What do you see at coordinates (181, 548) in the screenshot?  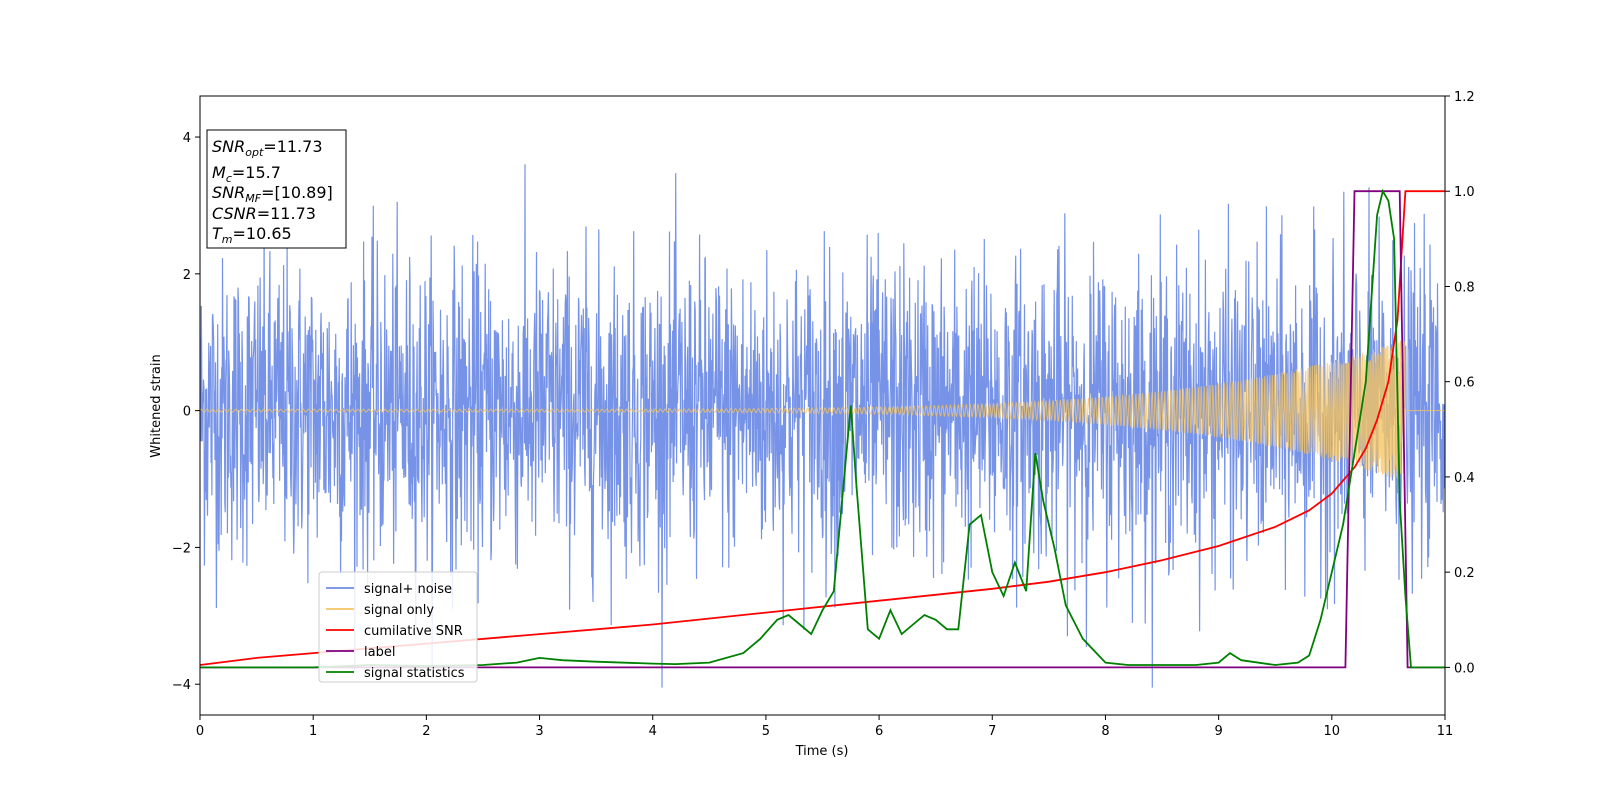 I see `y-tick-label: −2` at bounding box center [181, 548].